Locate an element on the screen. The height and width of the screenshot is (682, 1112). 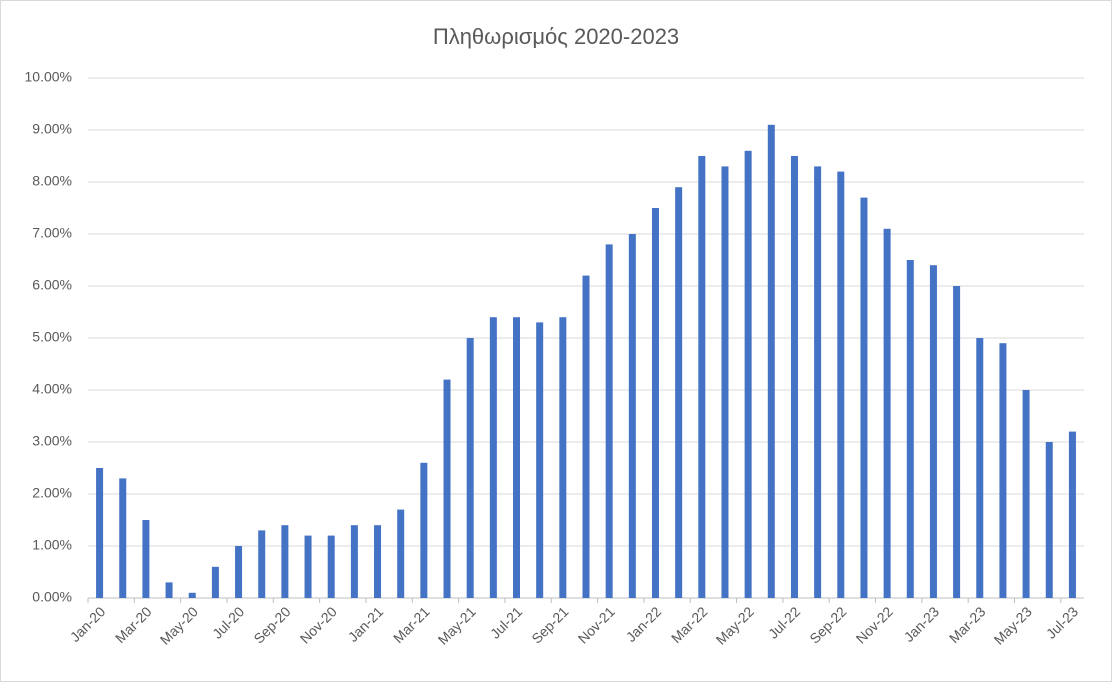
chart-title: Πληθωρισμός 2020-2023 is located at coordinates (556, 36).